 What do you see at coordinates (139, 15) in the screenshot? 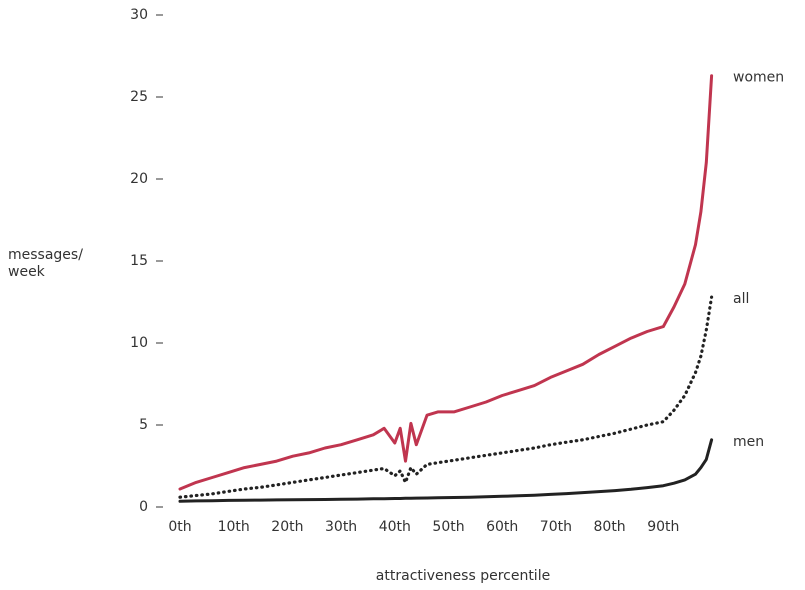
I see `y-tick-label: 30` at bounding box center [139, 15].